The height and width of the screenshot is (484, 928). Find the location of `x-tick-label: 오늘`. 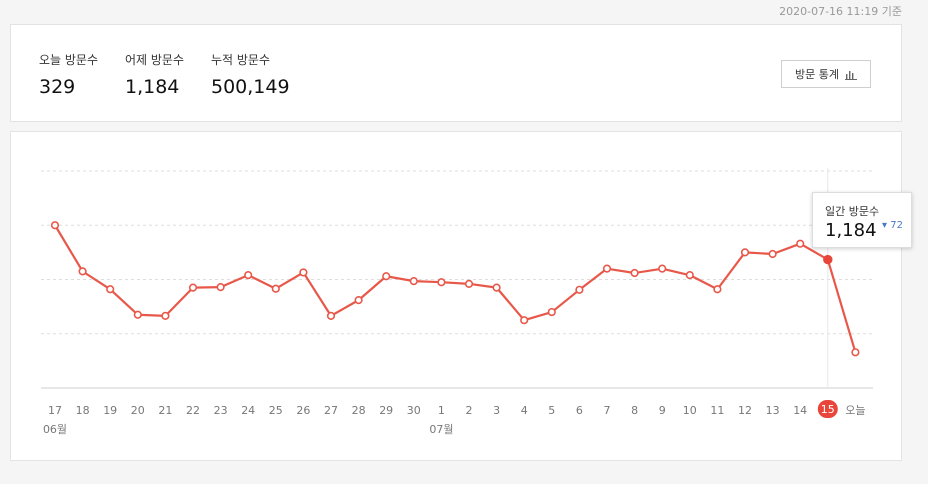

x-tick-label: 오늘 is located at coordinates (855, 410).